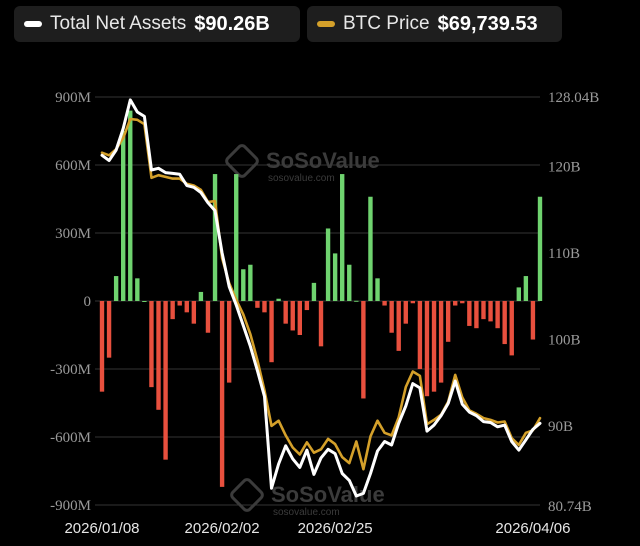 This screenshot has height=546, width=640. What do you see at coordinates (335, 528) in the screenshot?
I see `x-axis-date-label: 2026/02/25` at bounding box center [335, 528].